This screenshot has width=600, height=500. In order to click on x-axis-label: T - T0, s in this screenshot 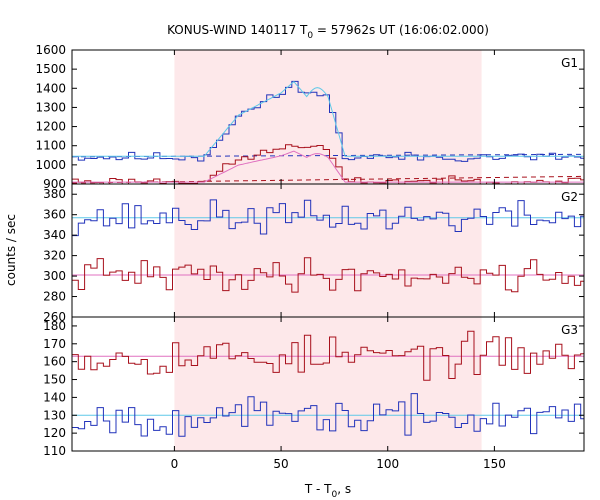, I will do `click(327, 491)`.